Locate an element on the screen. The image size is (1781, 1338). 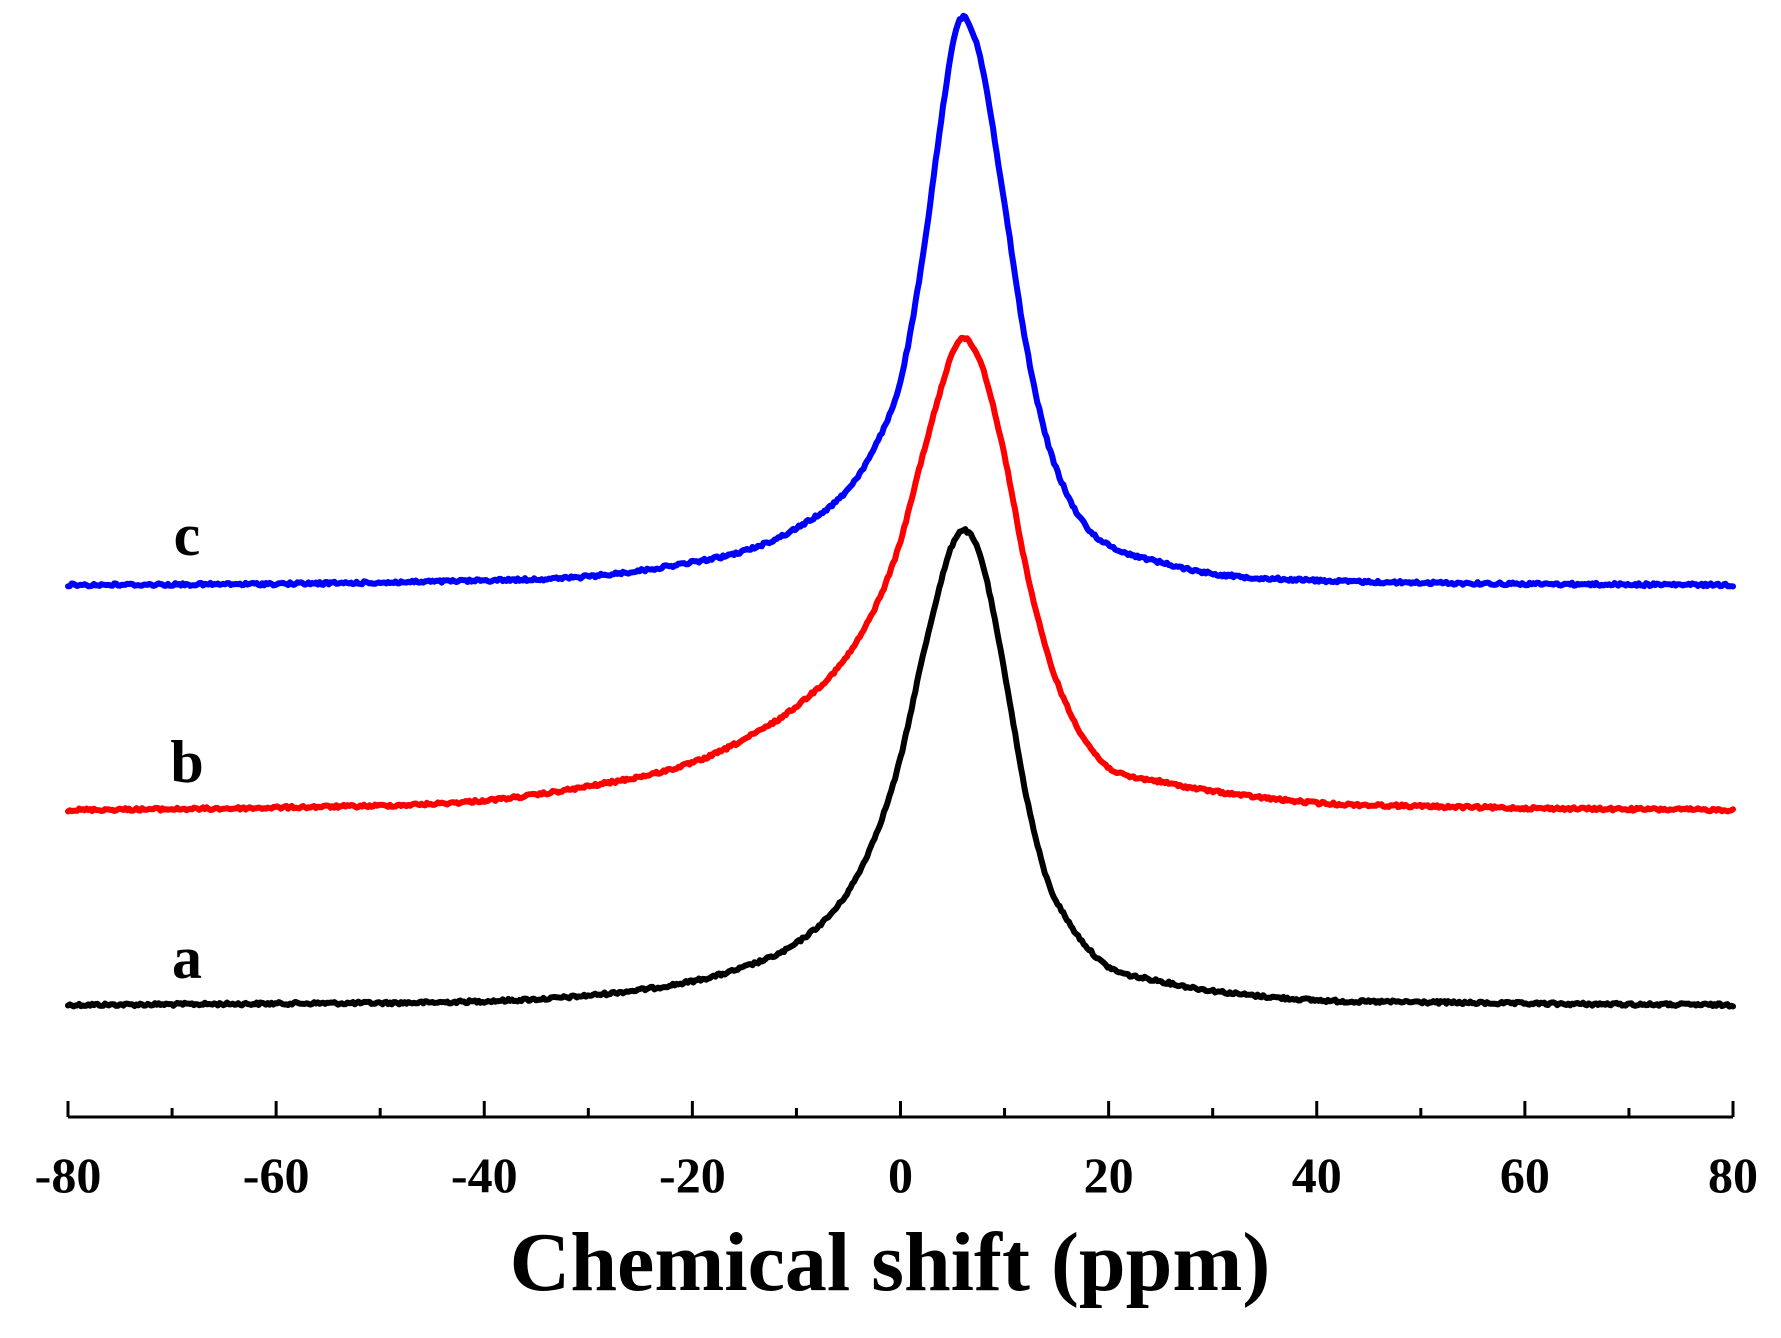
x-tick-label: -40 is located at coordinates (484, 1175).